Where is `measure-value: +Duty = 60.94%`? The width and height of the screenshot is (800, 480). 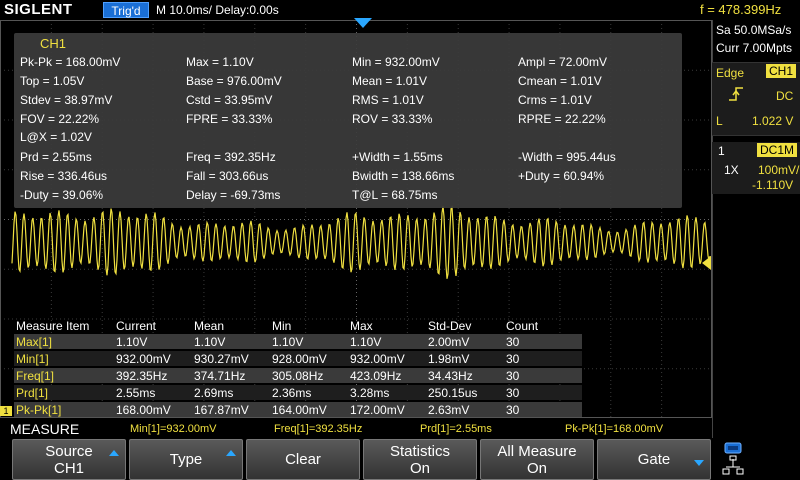
measure-value: +Duty = 60.94% is located at coordinates (561, 176).